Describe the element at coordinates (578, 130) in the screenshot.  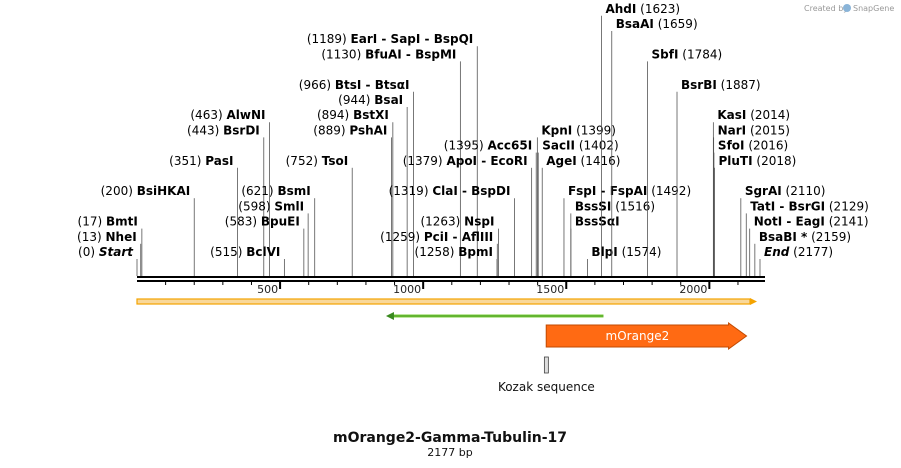
I see `site-label: KpnI (1399)` at that location.